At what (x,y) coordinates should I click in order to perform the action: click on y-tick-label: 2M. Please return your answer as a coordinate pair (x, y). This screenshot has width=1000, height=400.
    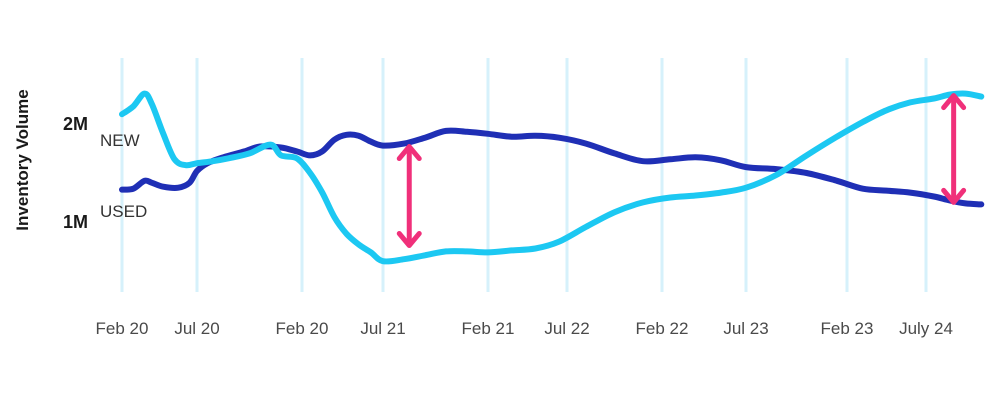
    Looking at the image, I should click on (75, 124).